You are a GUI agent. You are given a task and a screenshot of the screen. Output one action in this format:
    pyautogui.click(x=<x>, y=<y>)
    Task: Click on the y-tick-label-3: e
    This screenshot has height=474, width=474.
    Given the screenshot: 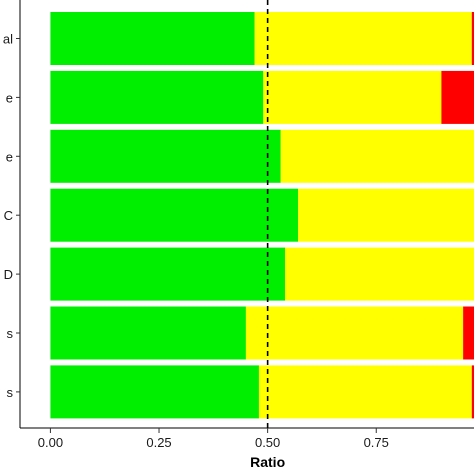 What is the action you would take?
    pyautogui.click(x=9, y=156)
    